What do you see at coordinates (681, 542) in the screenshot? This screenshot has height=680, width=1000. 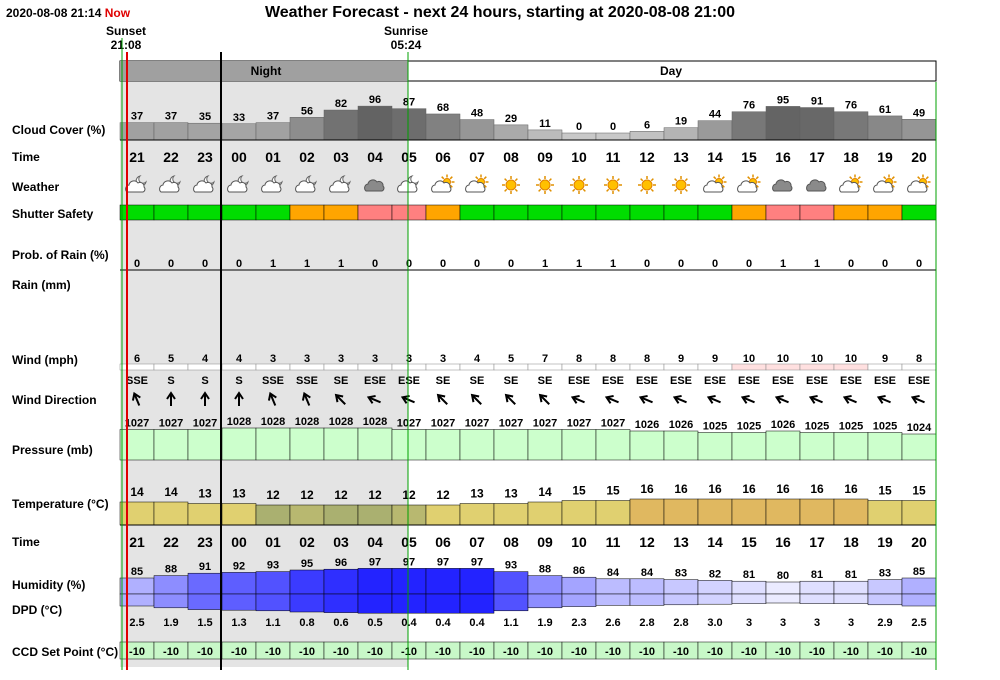 I see `time-label: 13` at bounding box center [681, 542].